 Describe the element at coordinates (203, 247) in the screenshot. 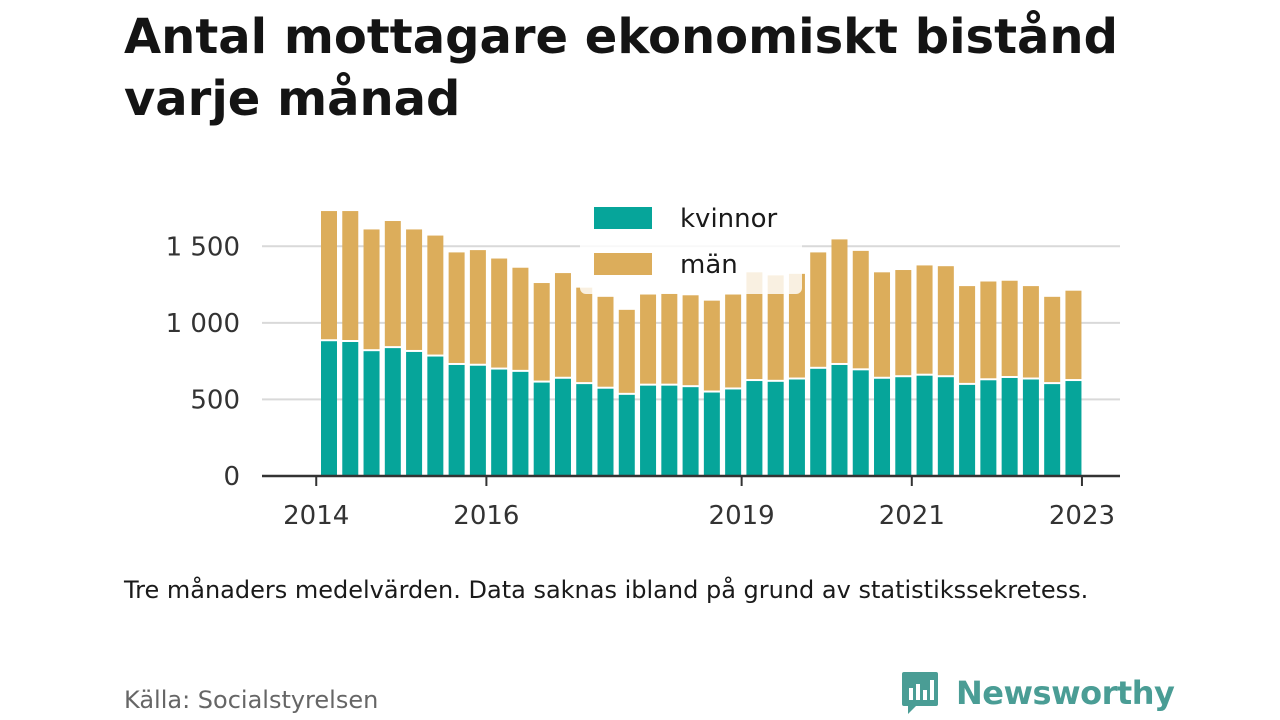

I see `y-tick-label: 1 500` at that location.